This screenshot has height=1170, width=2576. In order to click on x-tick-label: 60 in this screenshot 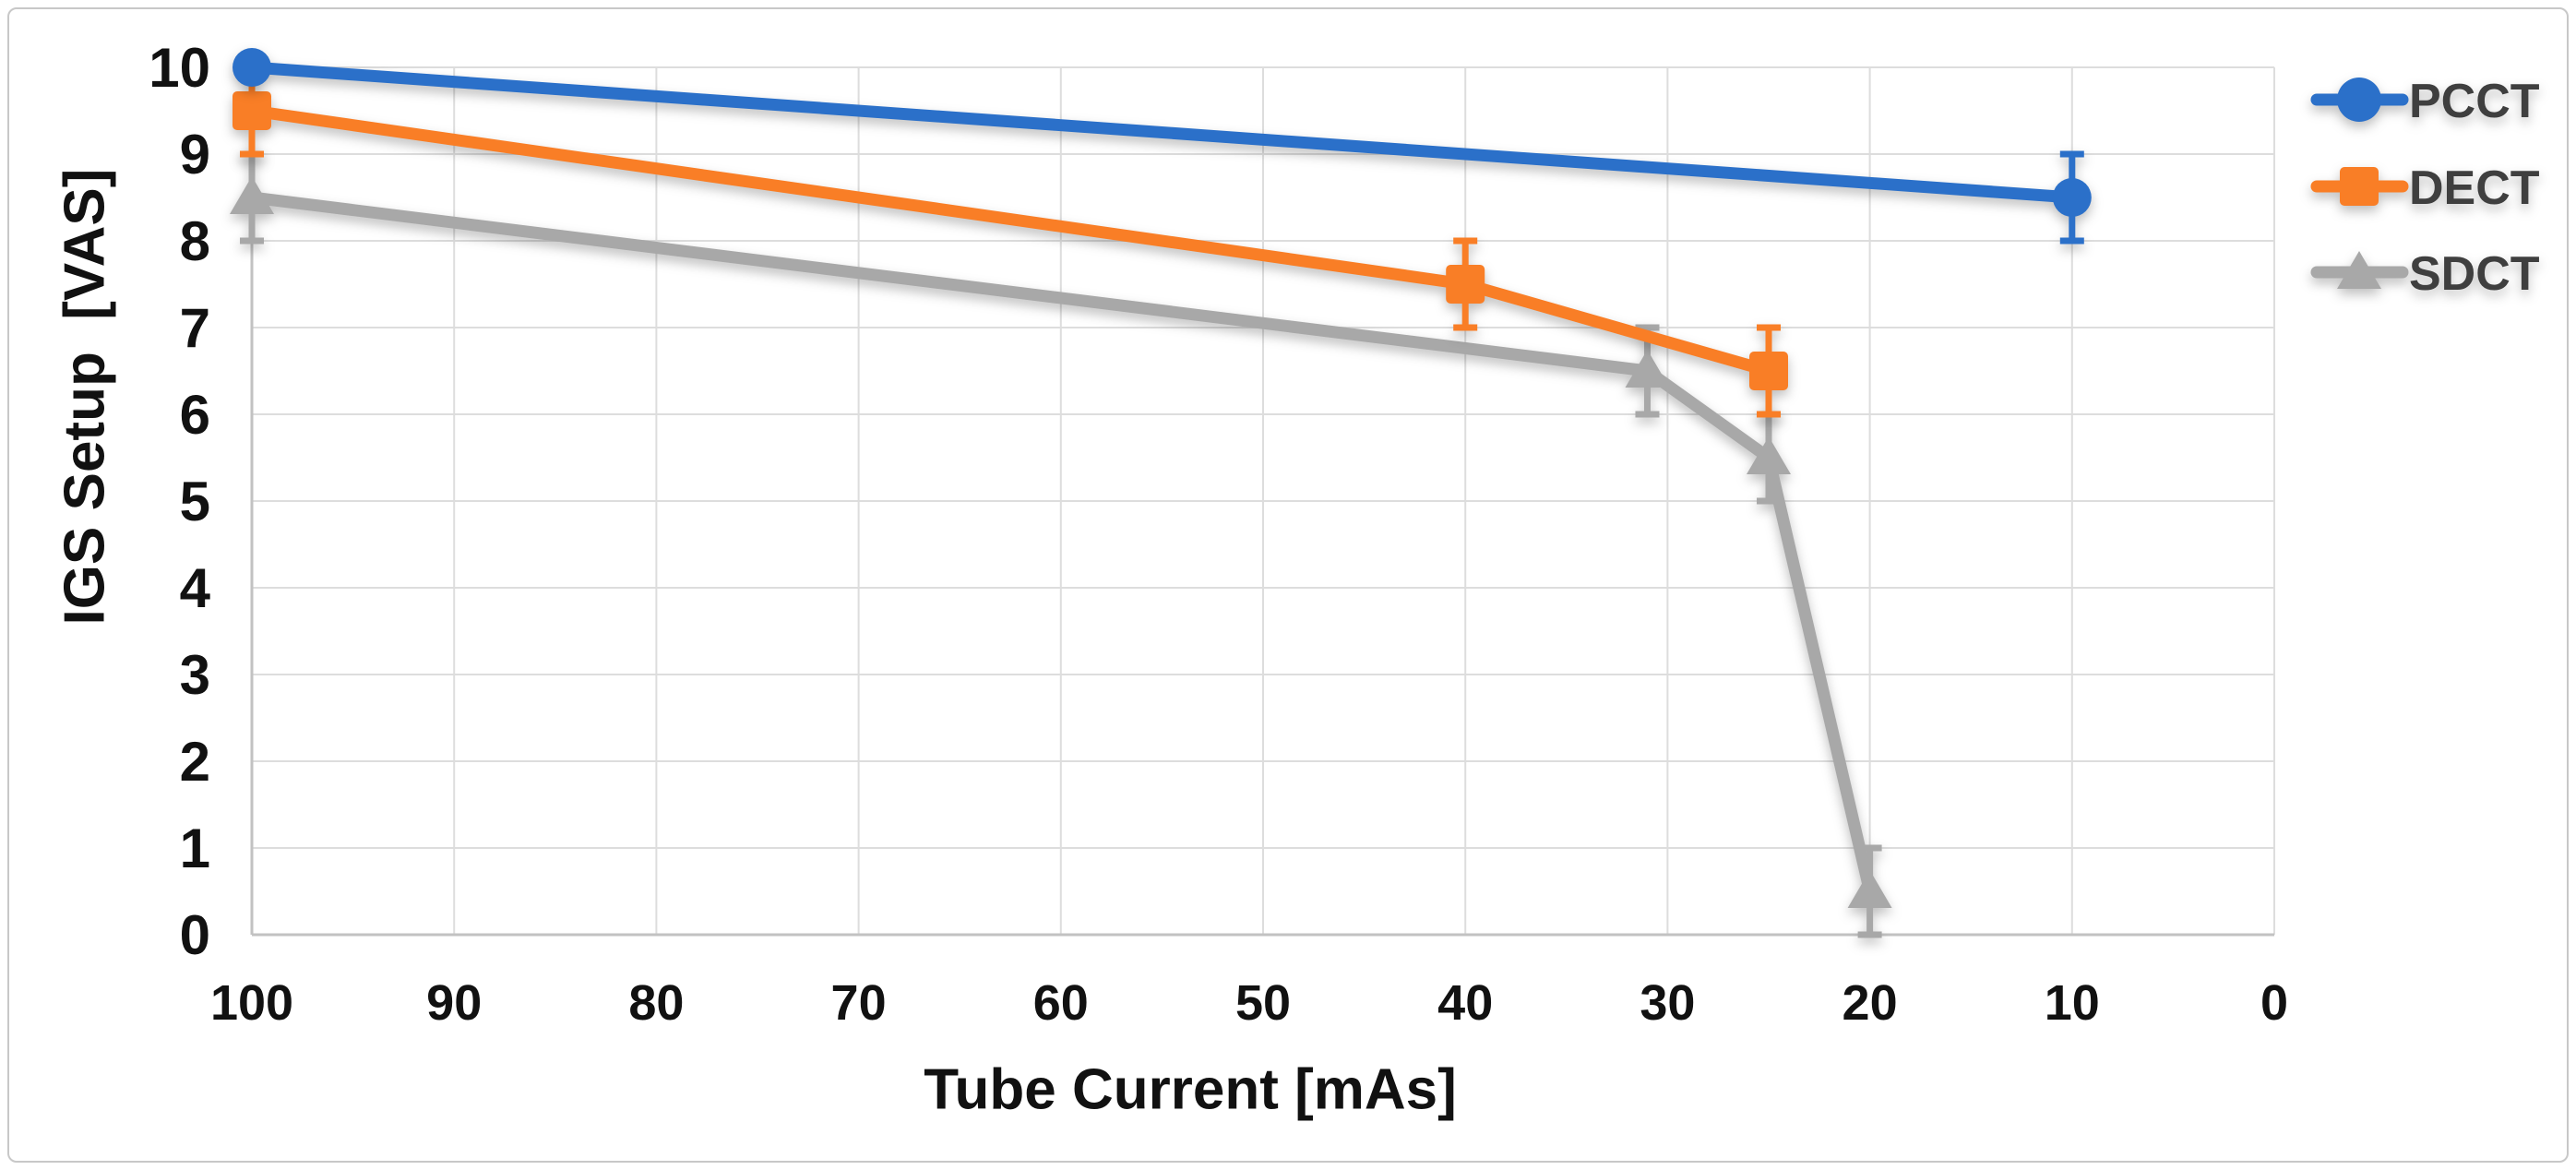, I will do `click(1061, 1003)`.